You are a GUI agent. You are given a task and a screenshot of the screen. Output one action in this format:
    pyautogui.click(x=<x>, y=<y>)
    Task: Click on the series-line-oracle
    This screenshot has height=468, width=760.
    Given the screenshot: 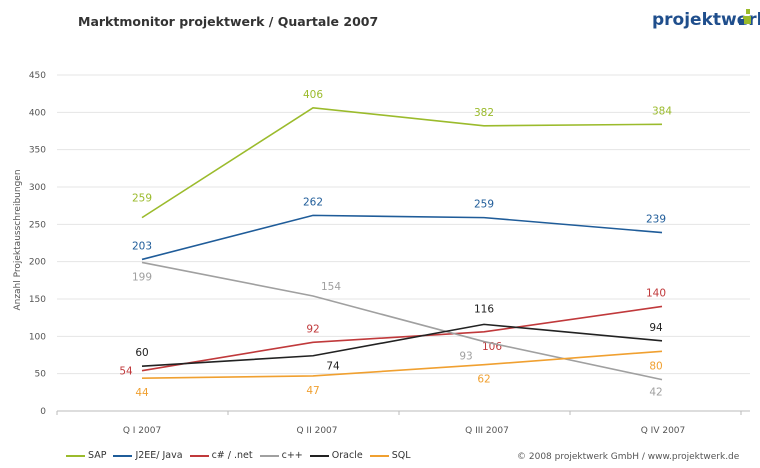 What is the action you would take?
    pyautogui.click(x=402, y=345)
    